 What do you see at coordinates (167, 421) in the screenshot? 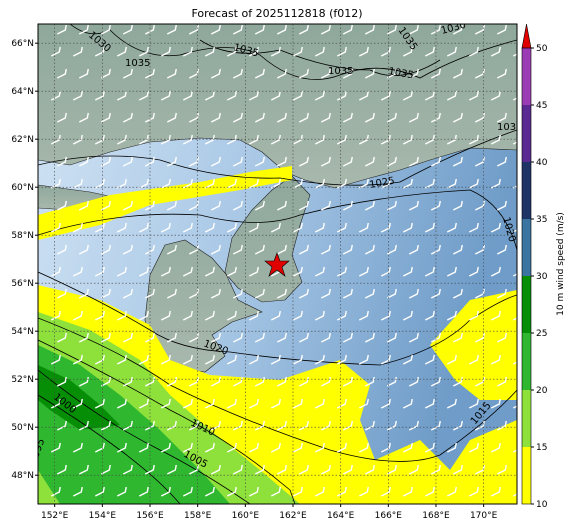
I see `isobar` at bounding box center [167, 421].